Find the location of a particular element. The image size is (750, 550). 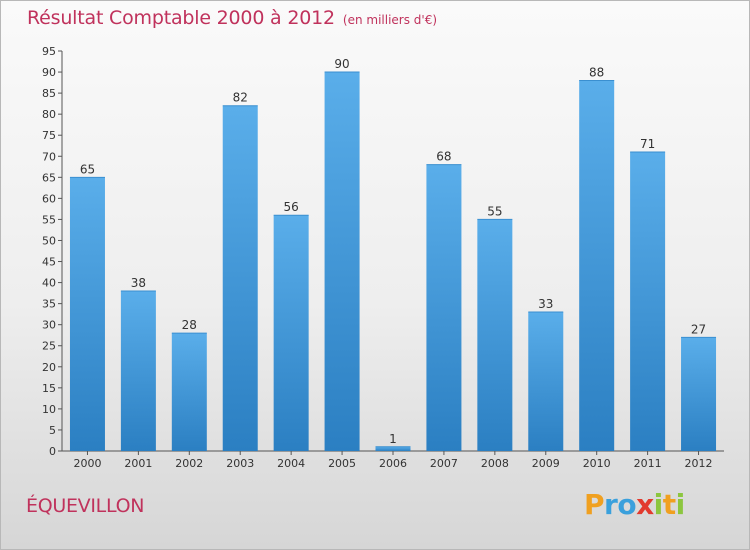

x-tick-label: 2005 is located at coordinates (342, 463).